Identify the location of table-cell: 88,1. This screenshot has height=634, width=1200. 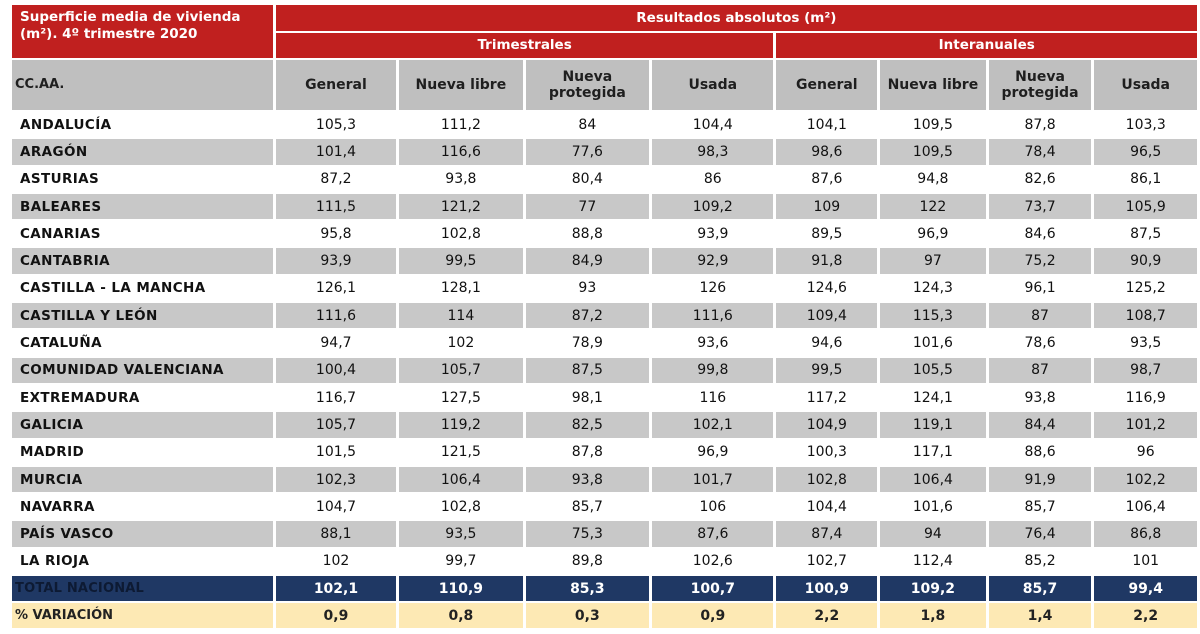
(336, 534).